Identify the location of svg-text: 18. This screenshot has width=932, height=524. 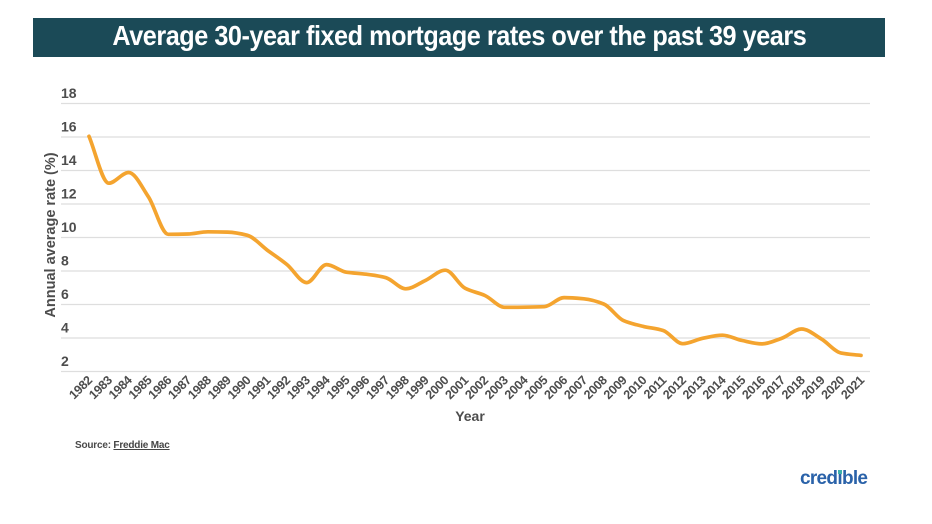
(69, 93).